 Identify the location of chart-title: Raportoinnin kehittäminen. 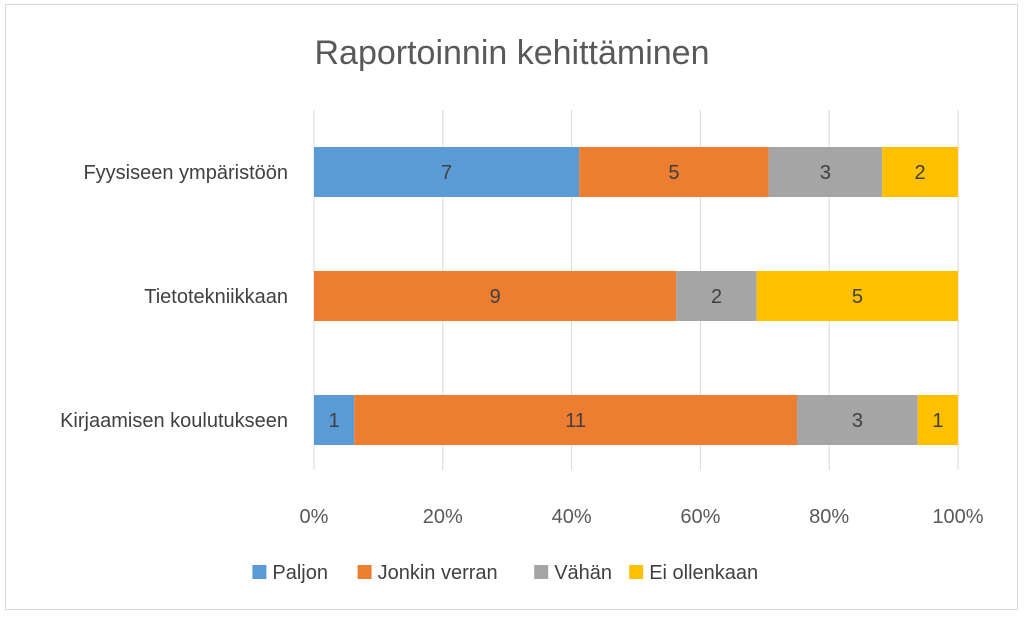
(511, 53).